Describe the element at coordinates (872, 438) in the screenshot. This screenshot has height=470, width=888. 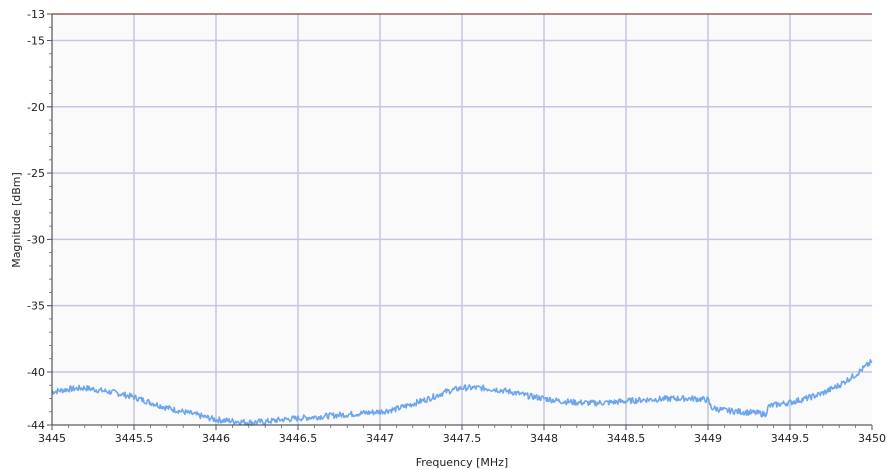
I see `x-tick-label: 3450` at that location.